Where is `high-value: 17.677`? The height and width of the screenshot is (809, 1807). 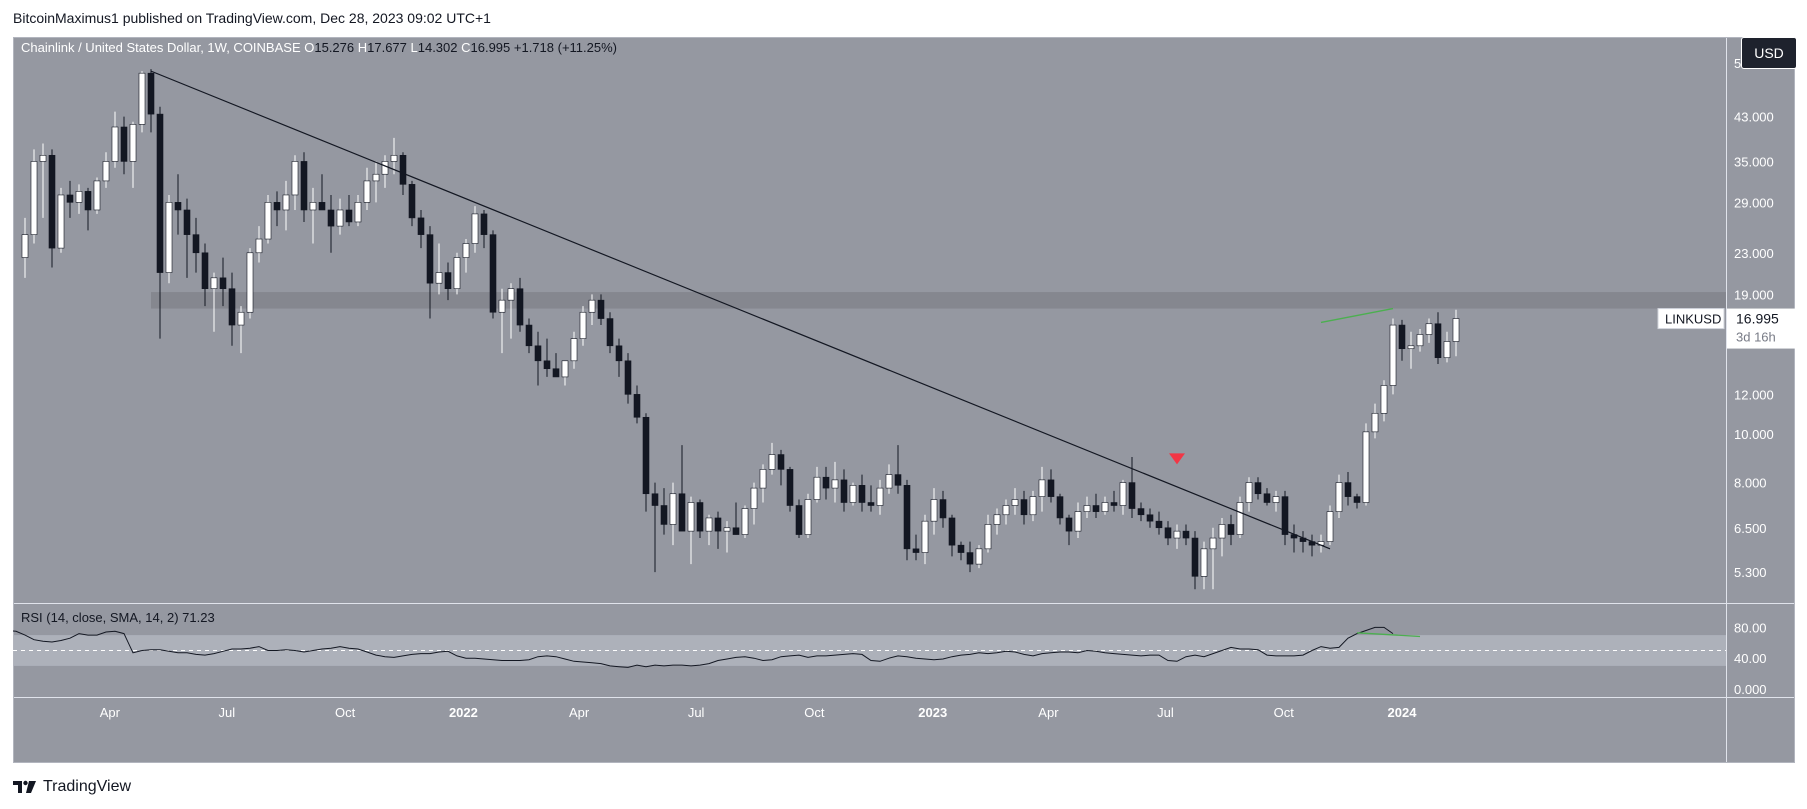 high-value: 17.677 is located at coordinates (388, 47).